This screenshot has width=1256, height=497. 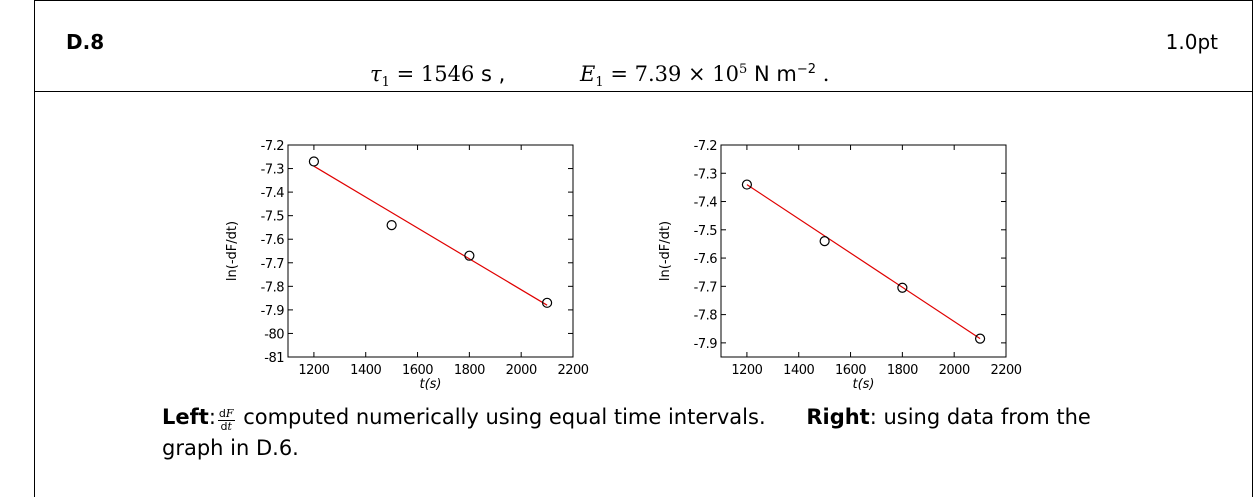 I want to click on y-tick-label: -81, so click(x=274, y=358).